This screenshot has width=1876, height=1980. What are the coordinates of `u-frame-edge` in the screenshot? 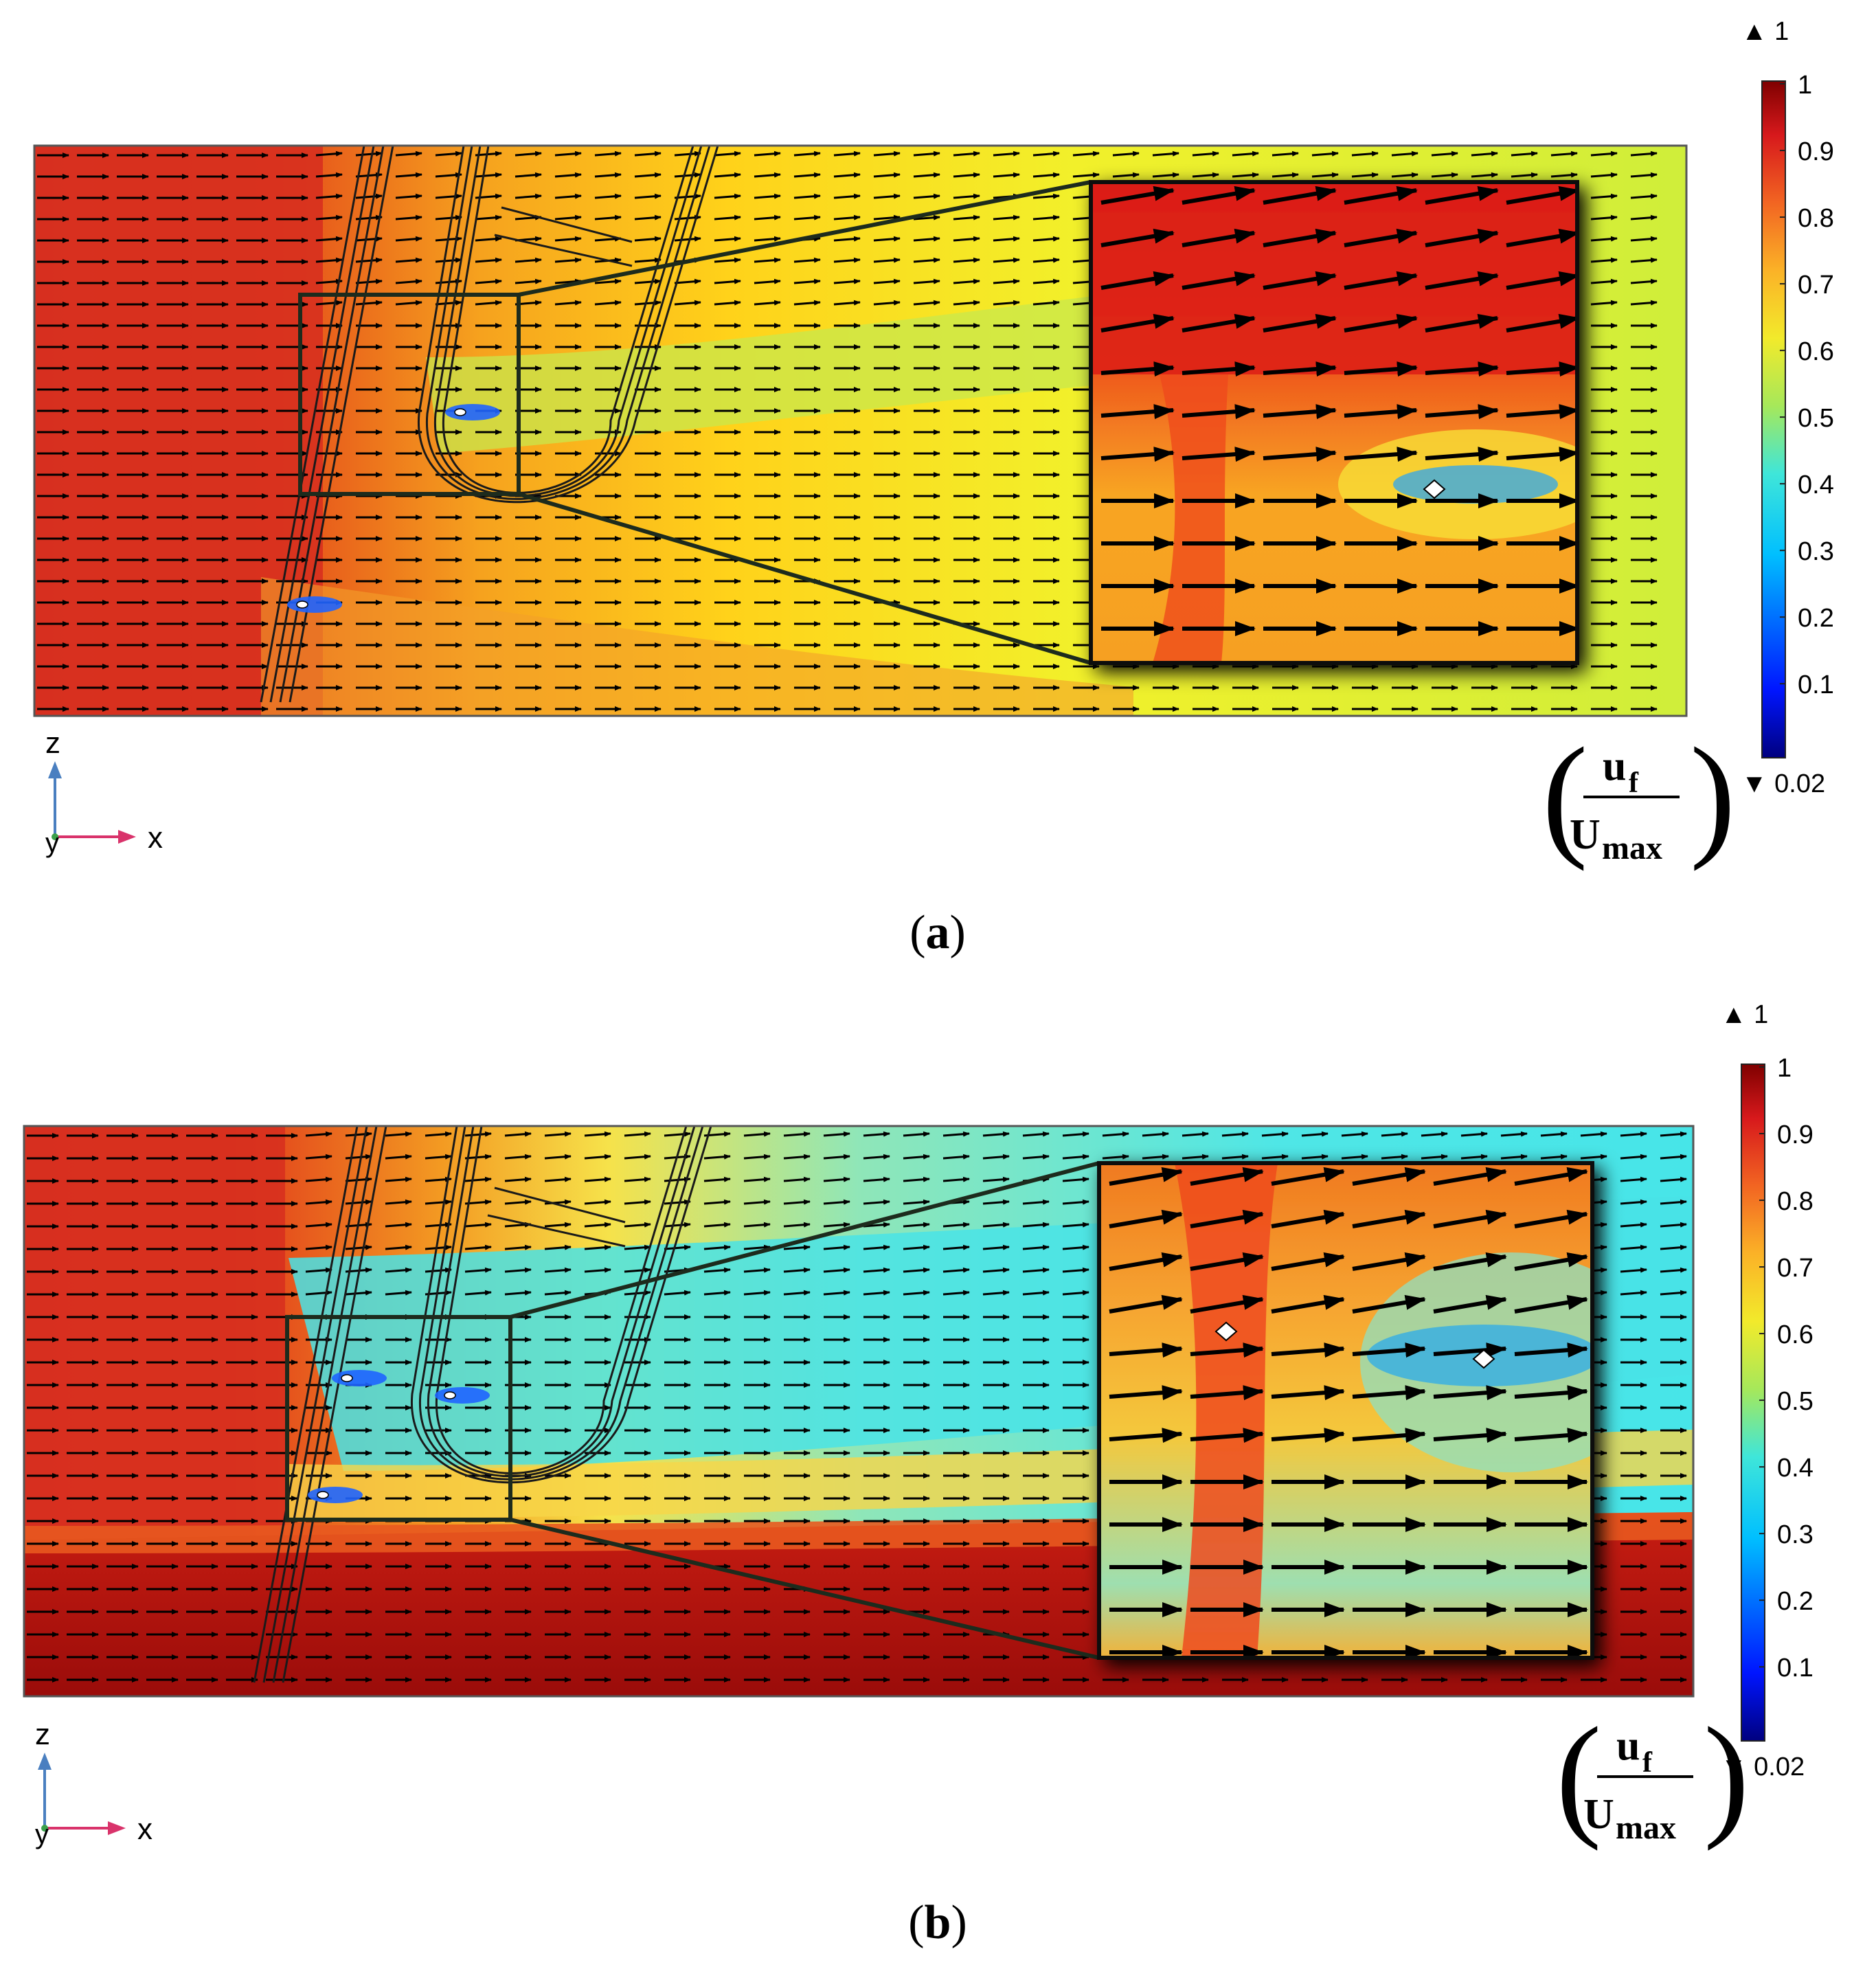 It's located at (562, 1300).